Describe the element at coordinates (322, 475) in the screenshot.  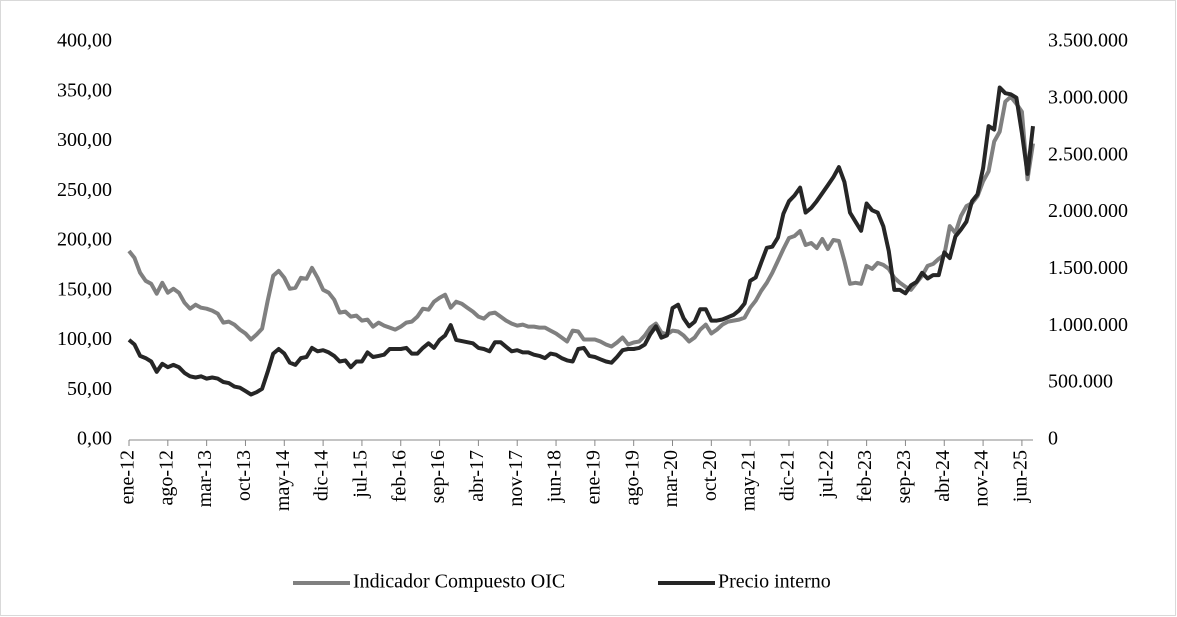
I see `x-tick-label: dic-14` at that location.